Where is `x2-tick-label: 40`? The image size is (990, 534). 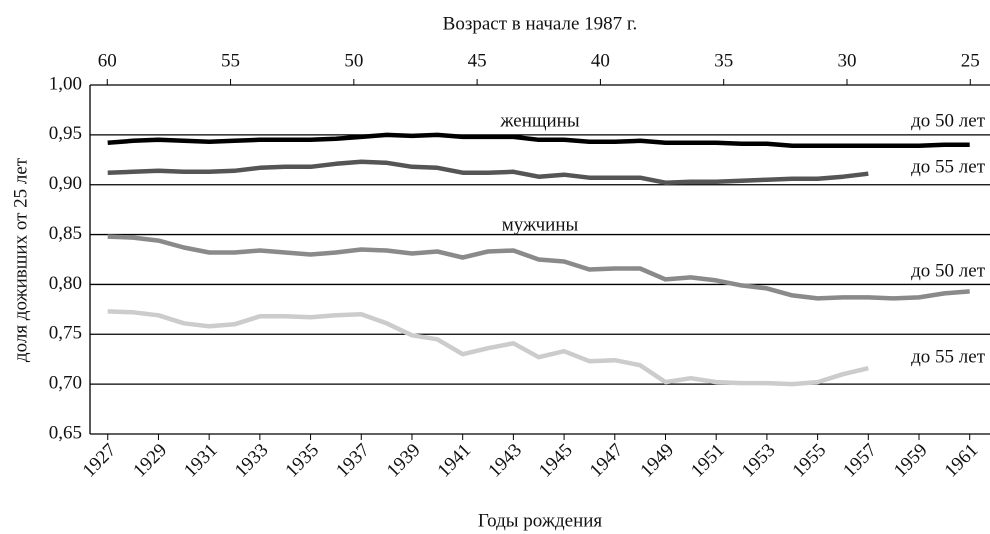
x2-tick-label: 40 is located at coordinates (600, 60).